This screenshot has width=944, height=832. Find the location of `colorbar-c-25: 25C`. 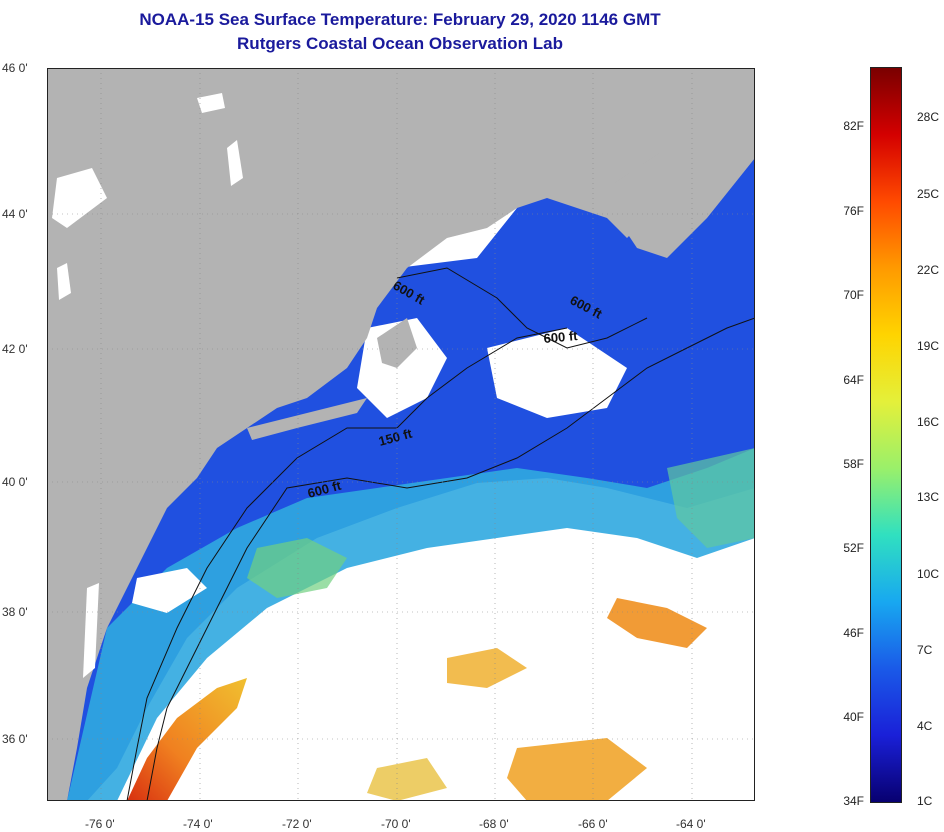

colorbar-c-25: 25C is located at coordinates (928, 194).